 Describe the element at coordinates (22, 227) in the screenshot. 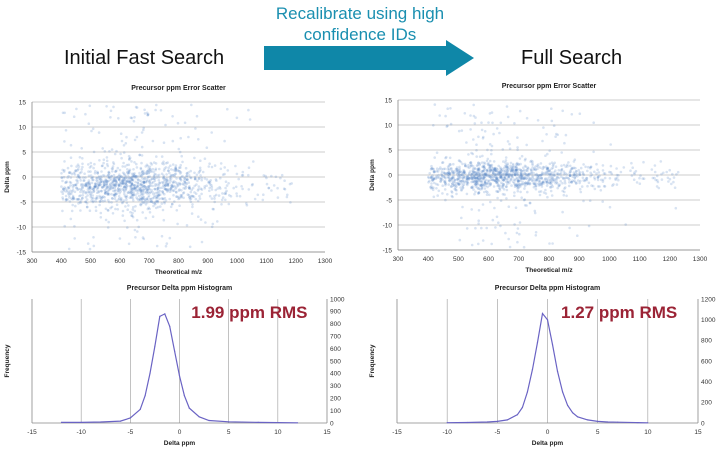

I see `y-tick-label: -10` at that location.